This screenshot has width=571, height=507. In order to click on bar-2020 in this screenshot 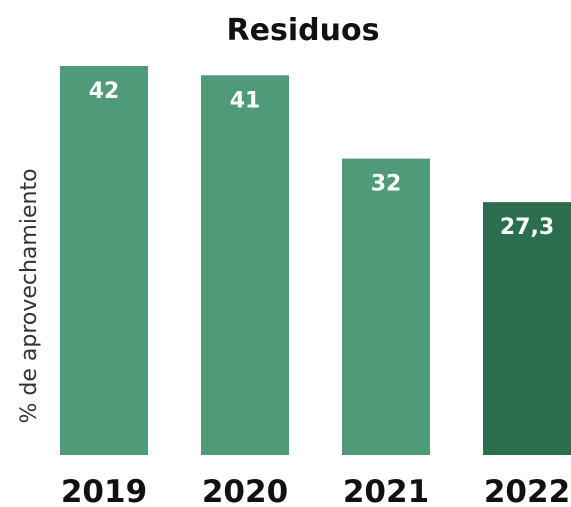, I will do `click(245, 265)`.